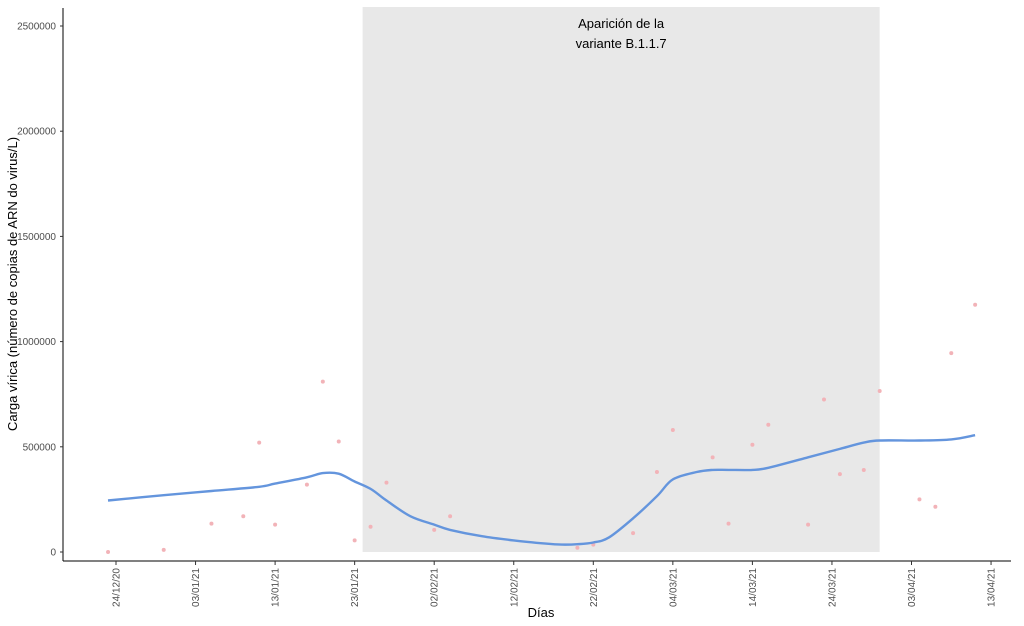  Describe the element at coordinates (621, 23) in the screenshot. I see `annotation-line-1: Aparición de la` at that location.